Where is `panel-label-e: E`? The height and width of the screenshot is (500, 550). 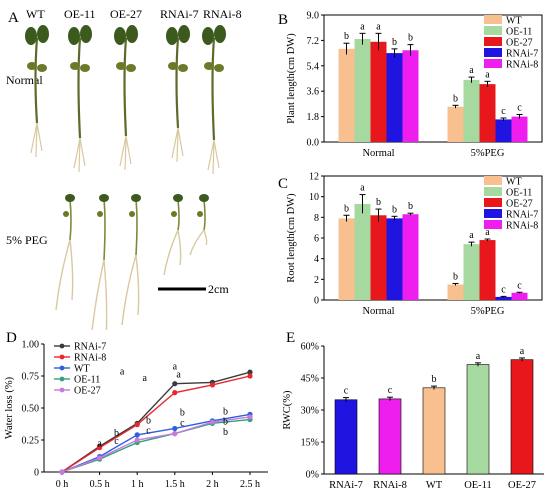
panel-label-e: E is located at coordinates (290, 338).